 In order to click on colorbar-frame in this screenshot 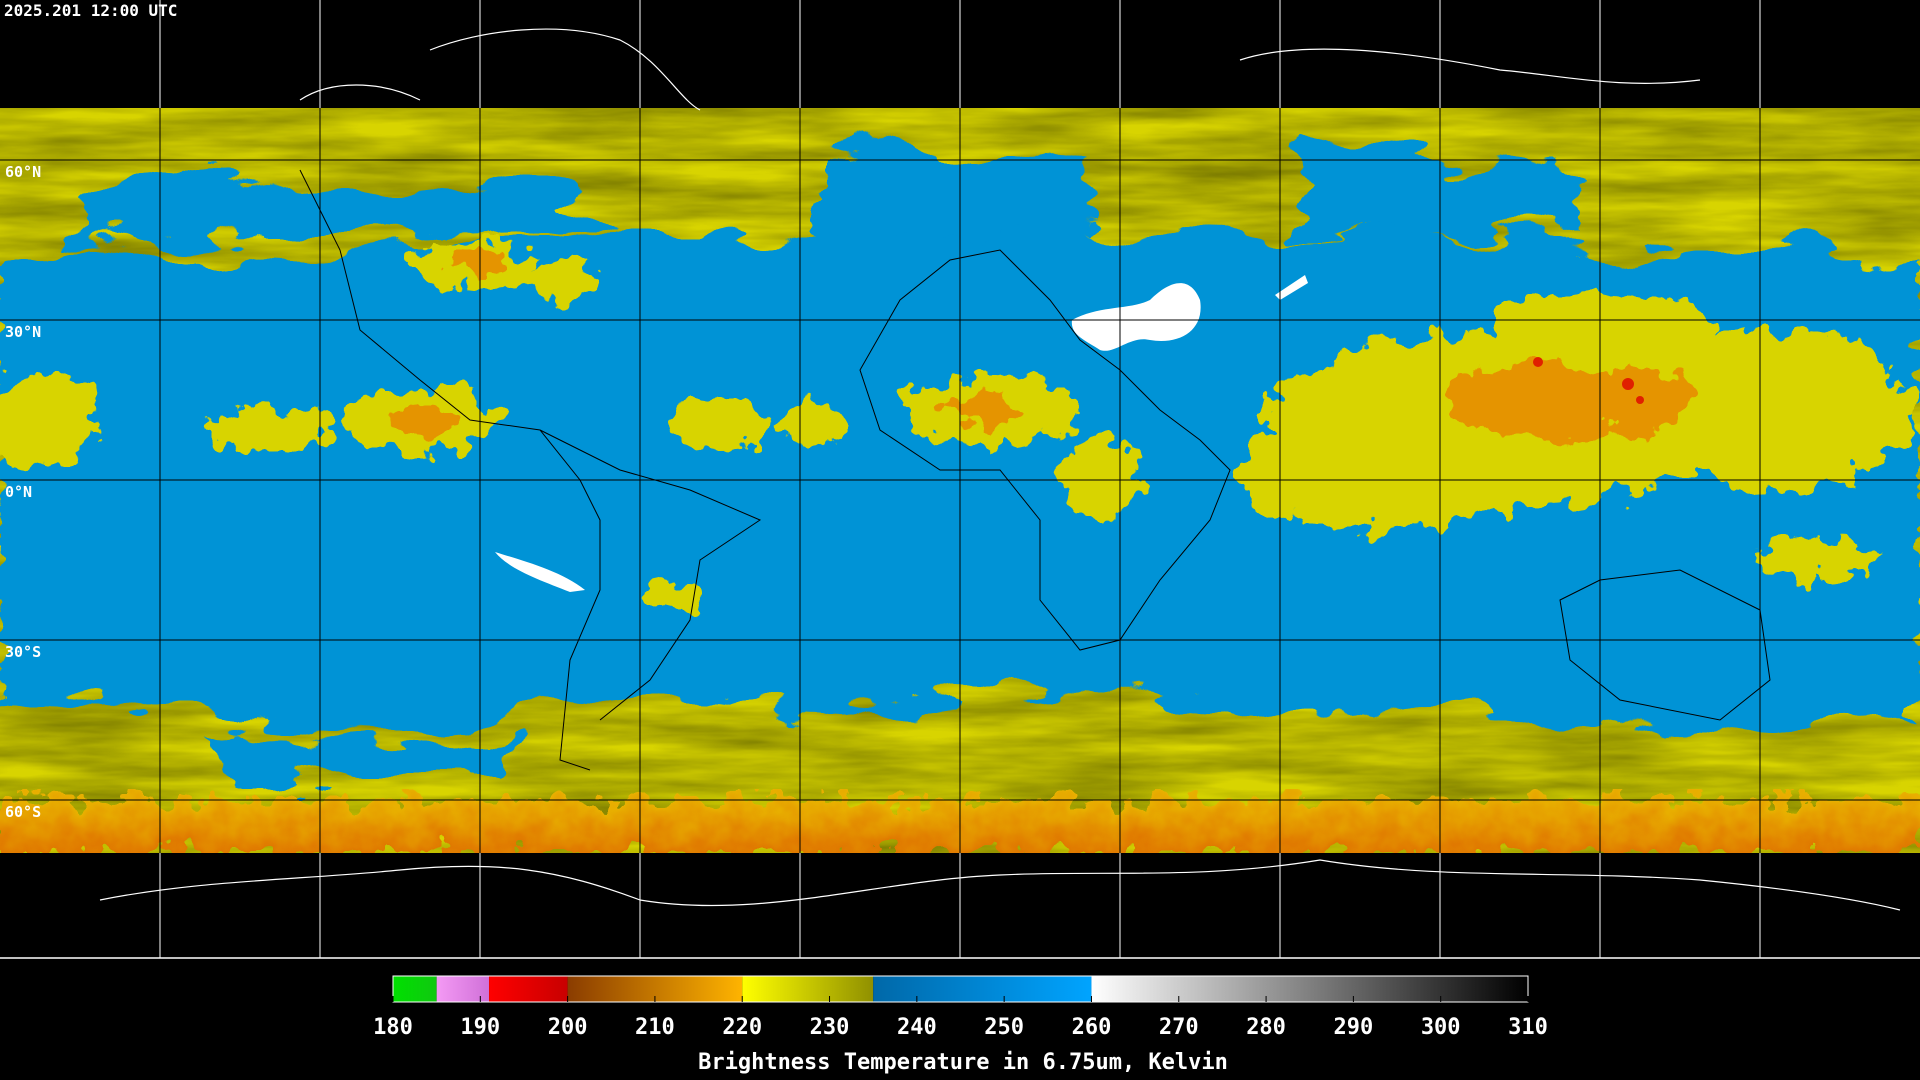, I will do `click(960, 989)`.